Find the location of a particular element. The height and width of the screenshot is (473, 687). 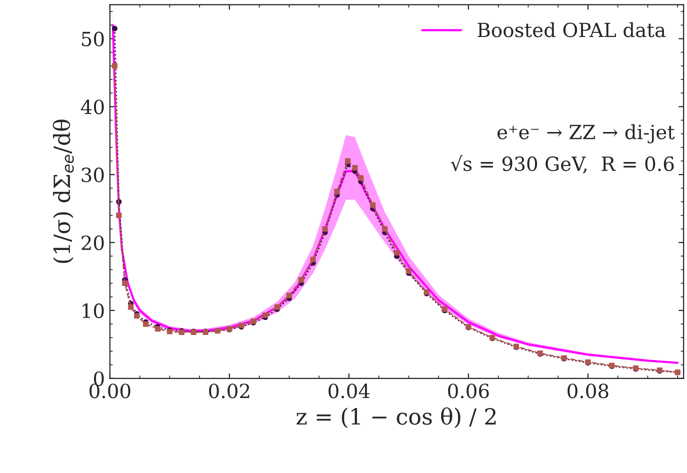

legend-label: Boosted OPAL data is located at coordinates (572, 30).